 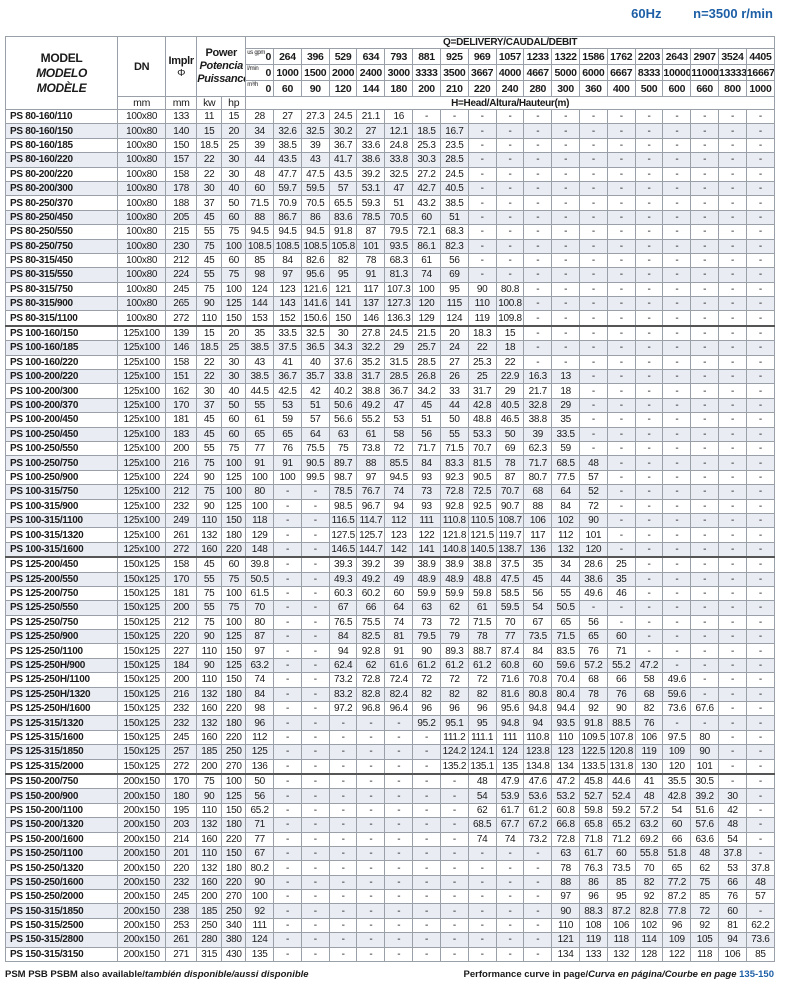 I want to click on kw-cell: 250, so click(x=209, y=925).